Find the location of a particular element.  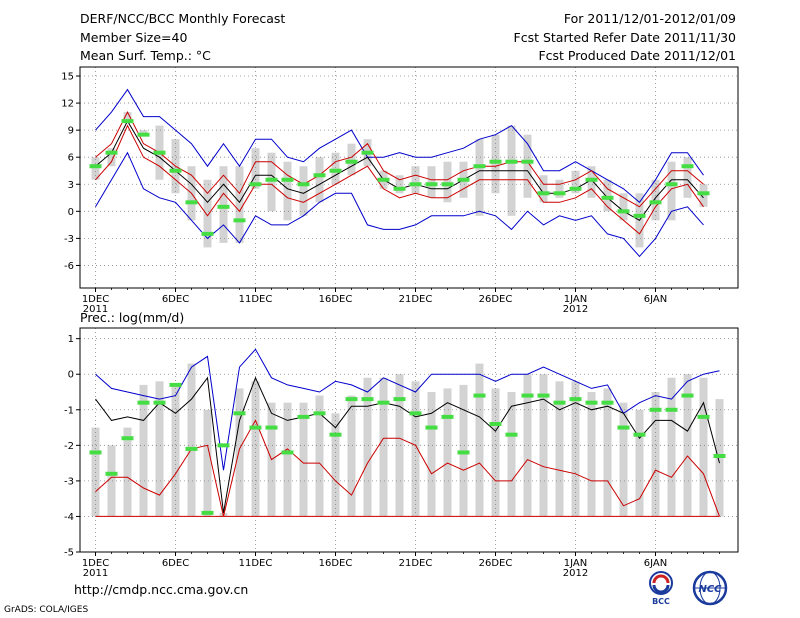

y-tick-label: 12 is located at coordinates (67, 104).